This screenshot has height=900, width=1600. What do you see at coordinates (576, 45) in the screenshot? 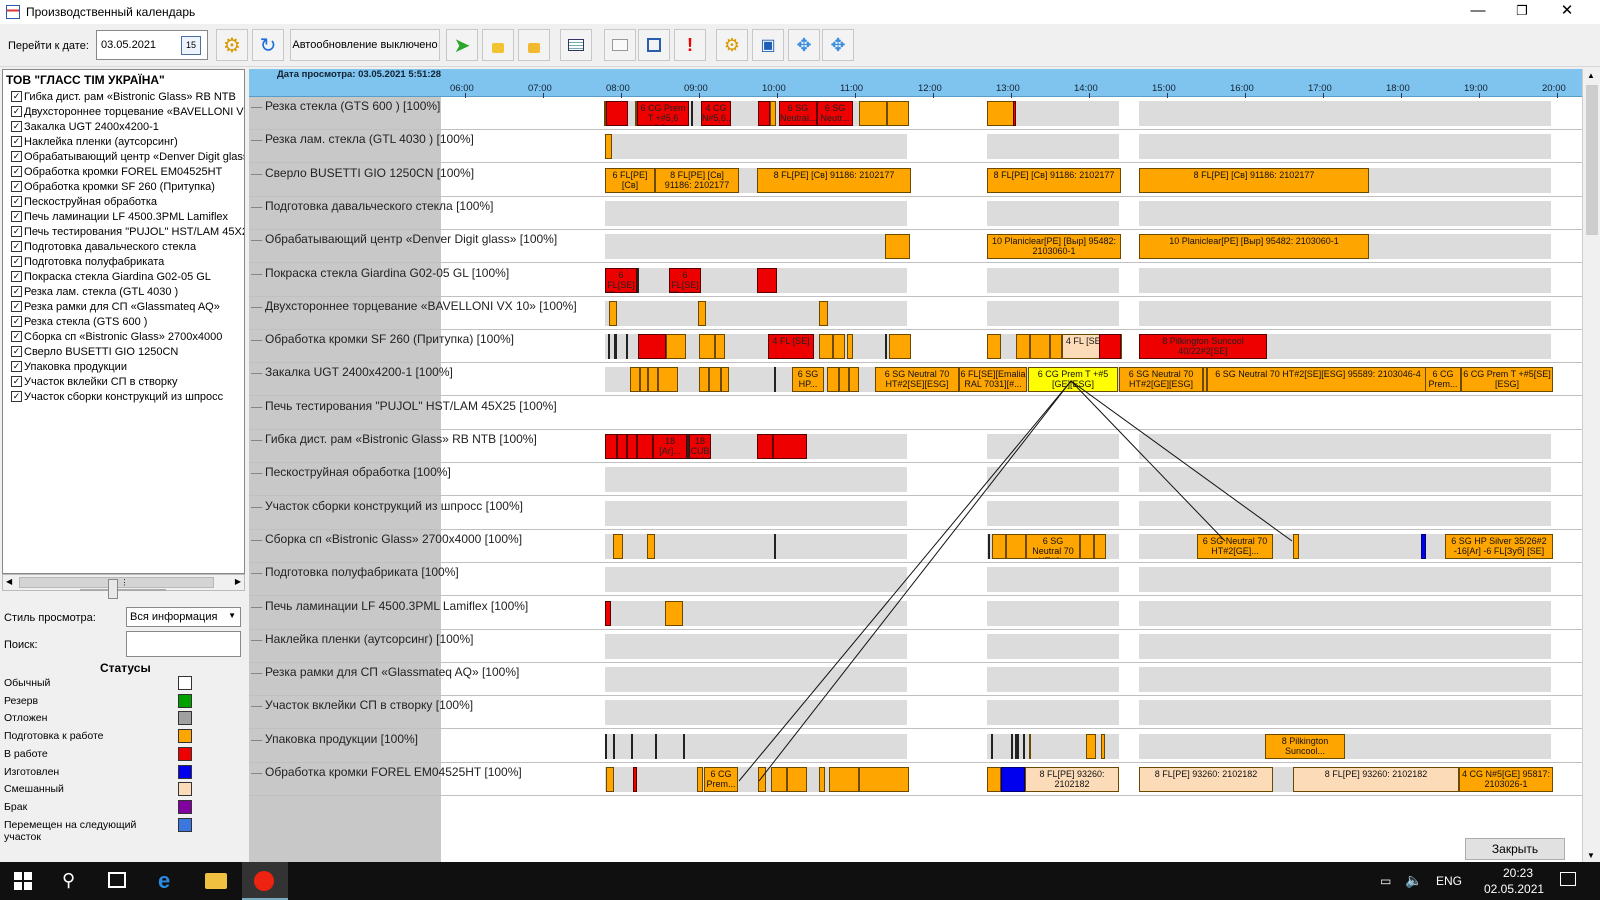
I see `table-button` at bounding box center [576, 45].